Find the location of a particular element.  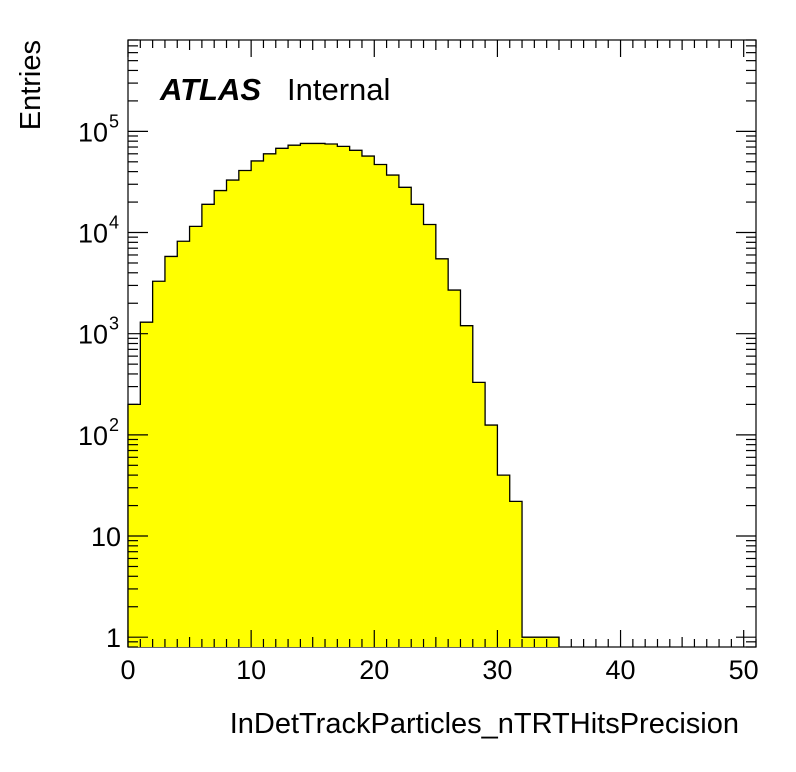

x-tick-label: 10 is located at coordinates (251, 670).